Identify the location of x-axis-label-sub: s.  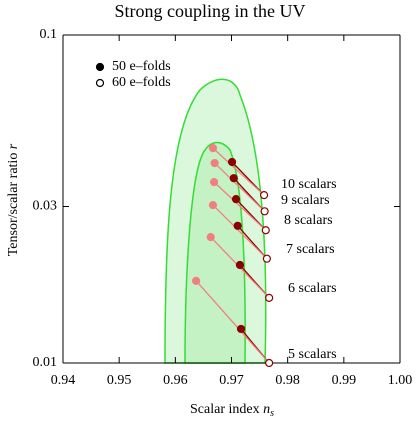
(272, 413).